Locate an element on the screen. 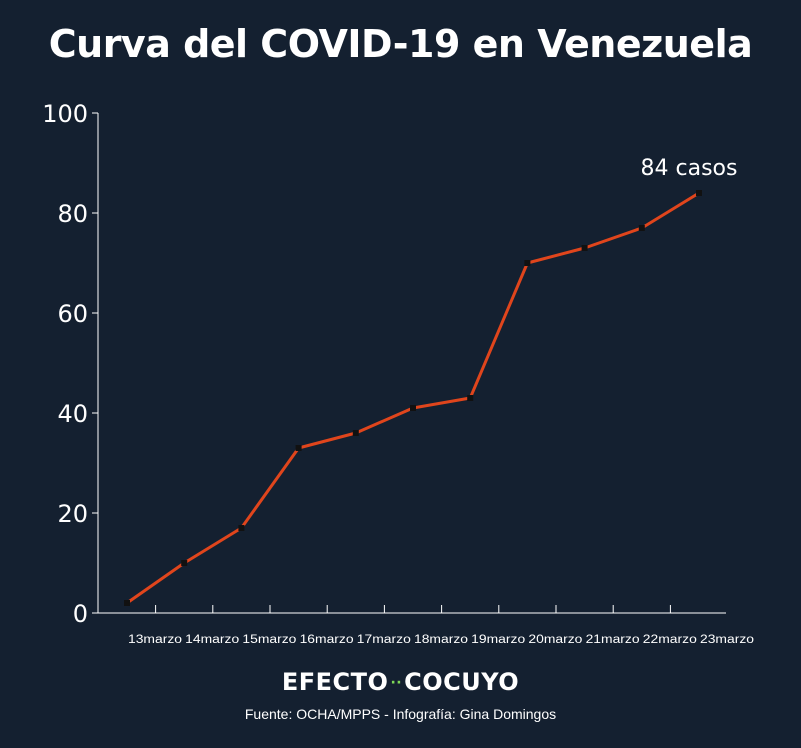  x-tick-label: 19marzo is located at coordinates (498, 640).